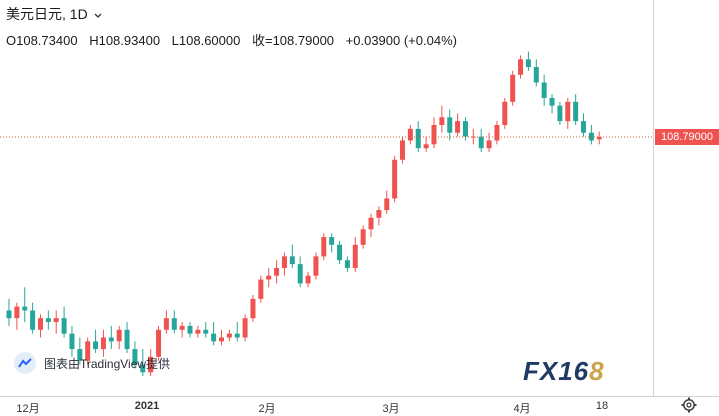 The image size is (719, 416). Describe the element at coordinates (293, 40) in the screenshot. I see `close-value: 收=108.79000` at that location.